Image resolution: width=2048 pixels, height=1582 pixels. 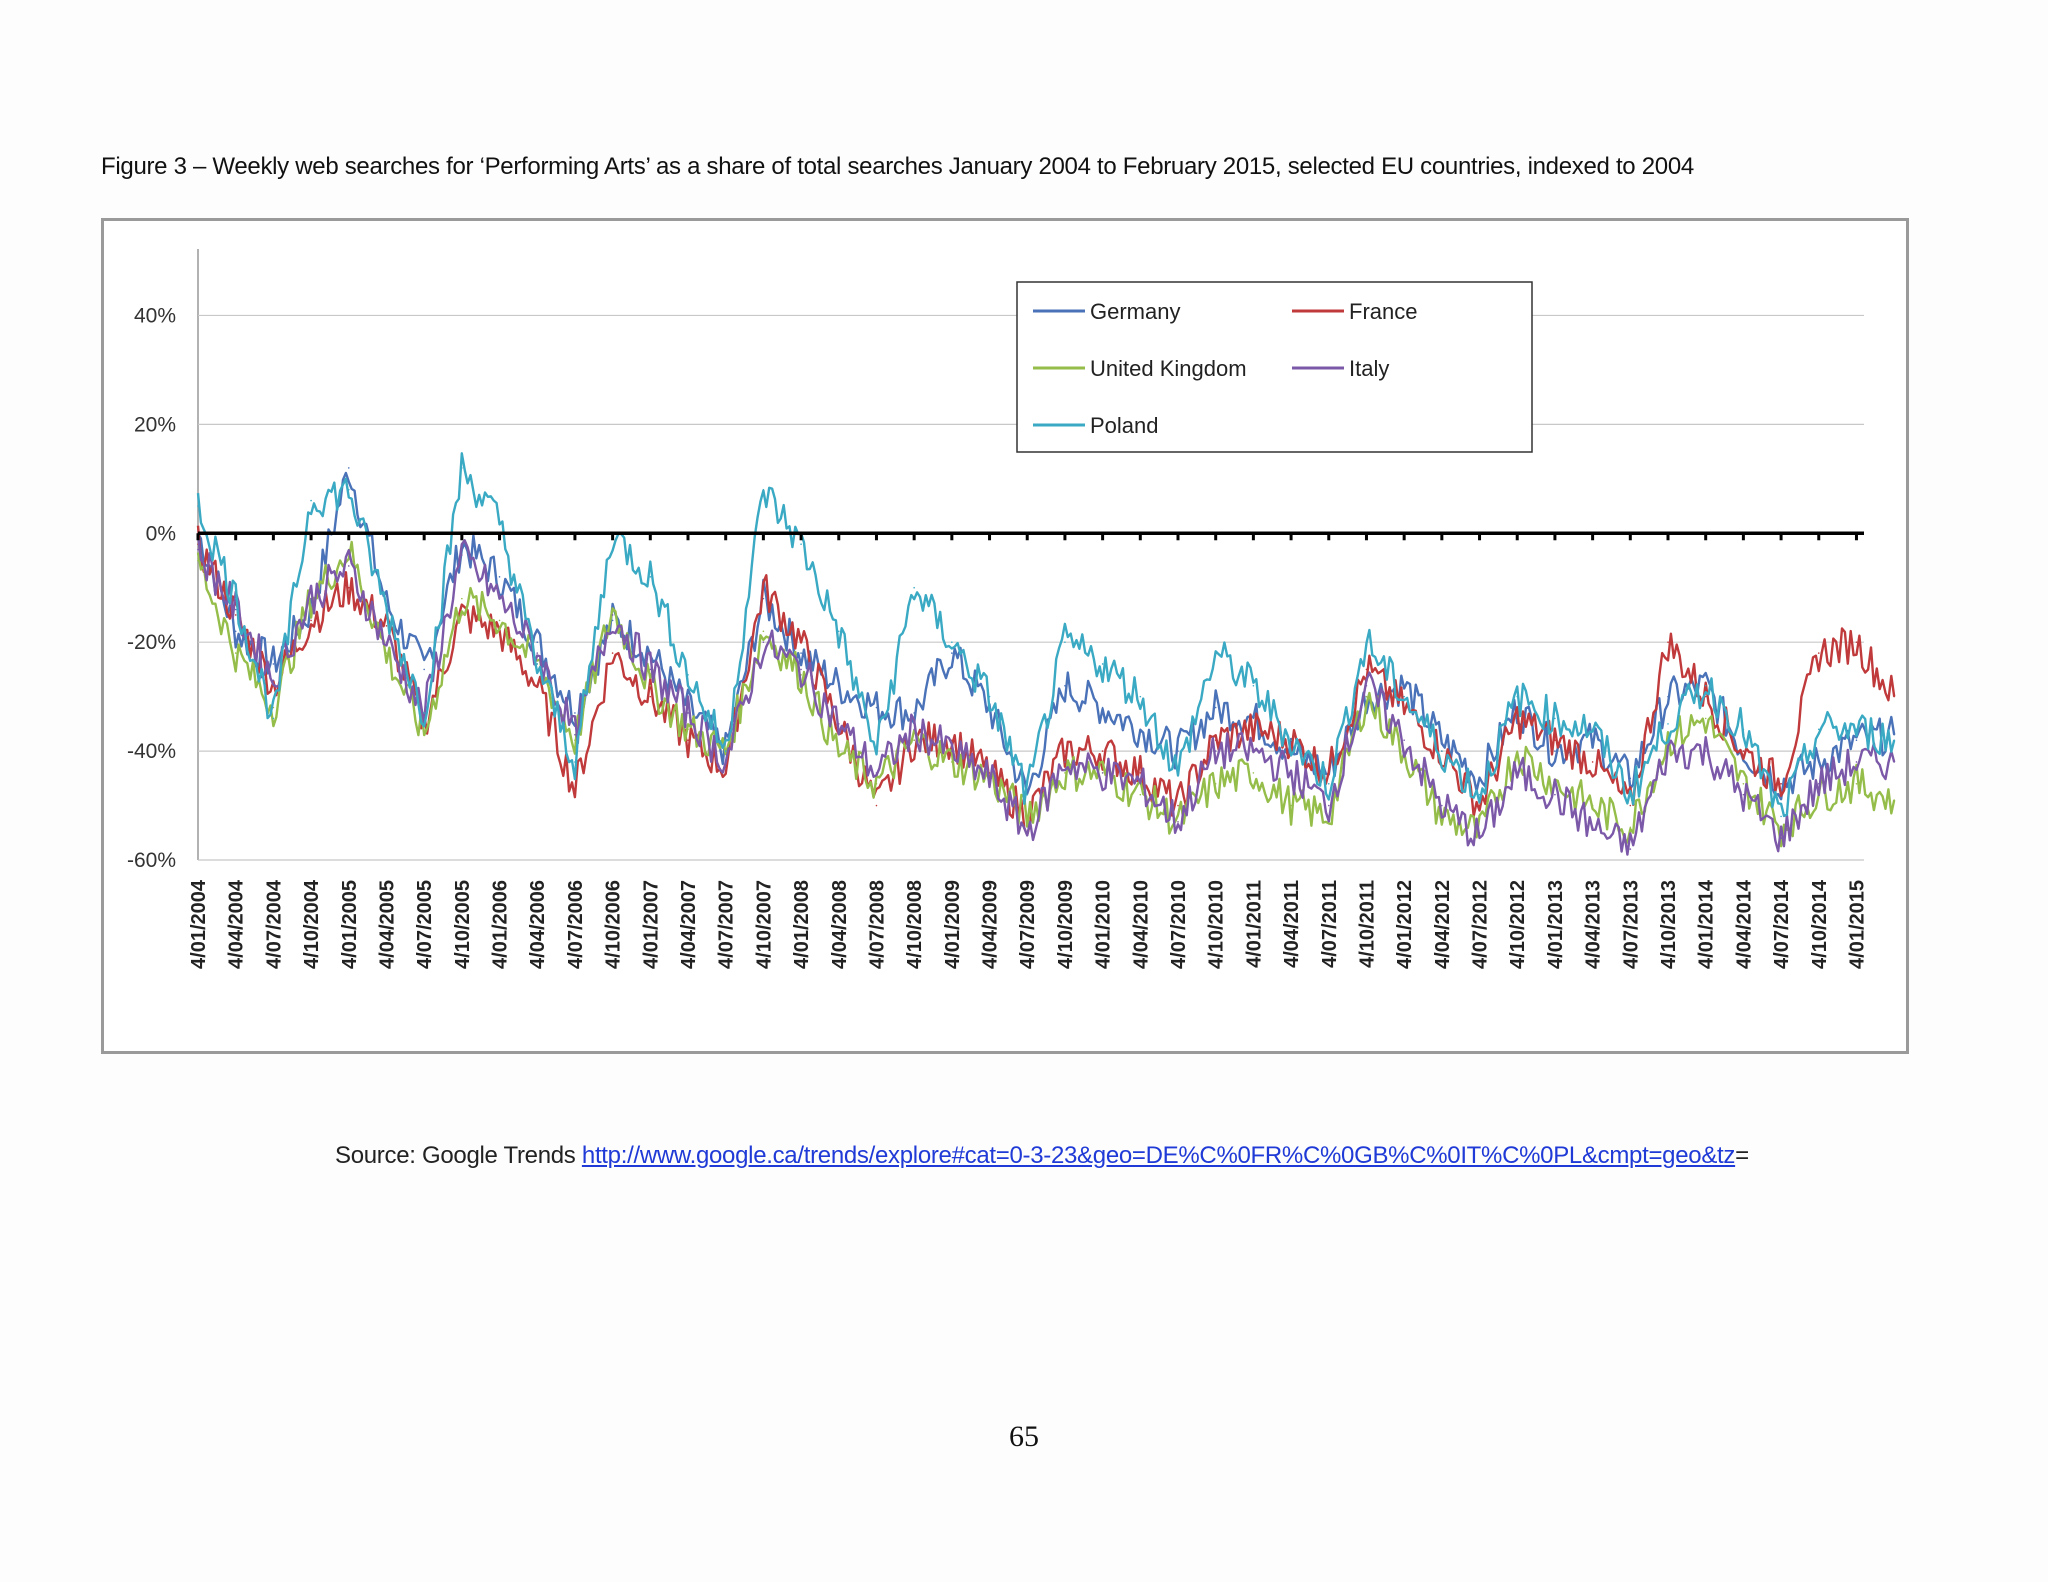 I want to click on x-tick-label: 4/04/2014, so click(x=1744, y=924).